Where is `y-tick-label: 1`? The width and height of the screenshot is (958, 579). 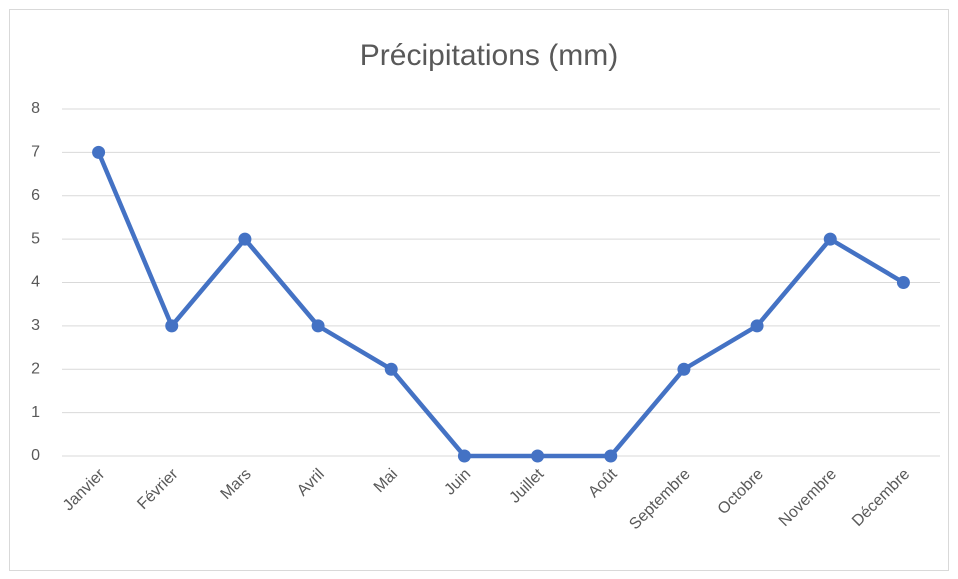
y-tick-label: 1 is located at coordinates (35, 412).